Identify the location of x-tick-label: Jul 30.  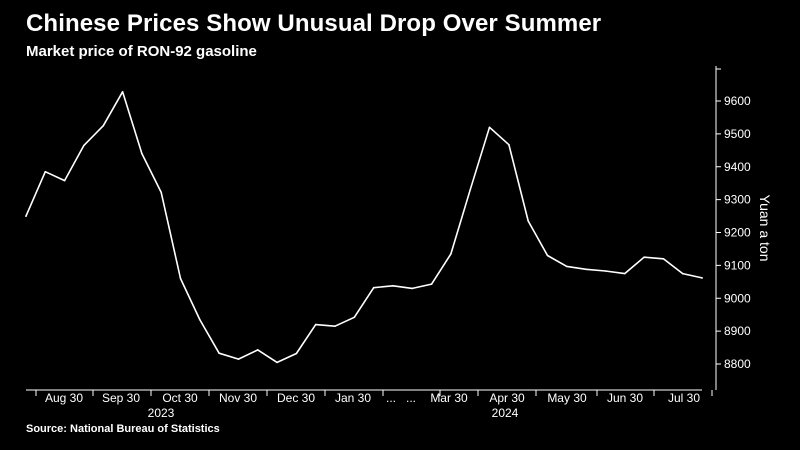
(684, 398).